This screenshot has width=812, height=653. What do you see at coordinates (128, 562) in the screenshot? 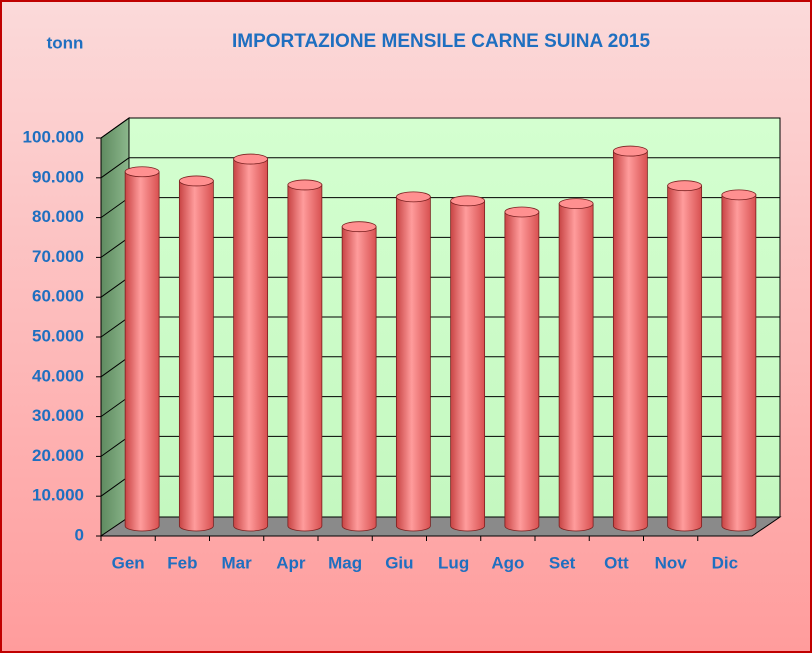
I see `x-tick-label: Gen` at bounding box center [128, 562].